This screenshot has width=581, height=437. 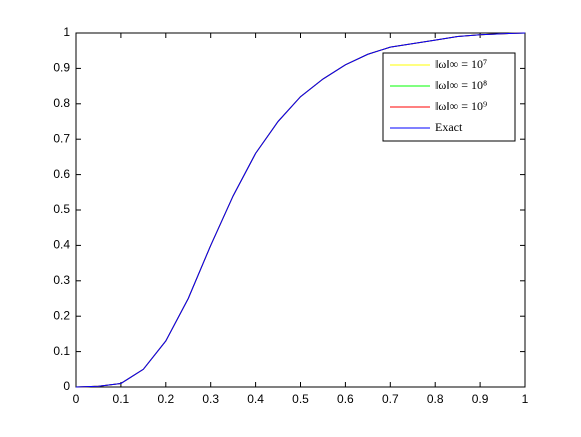 I want to click on x-tick-label: 0.2, so click(x=165, y=399).